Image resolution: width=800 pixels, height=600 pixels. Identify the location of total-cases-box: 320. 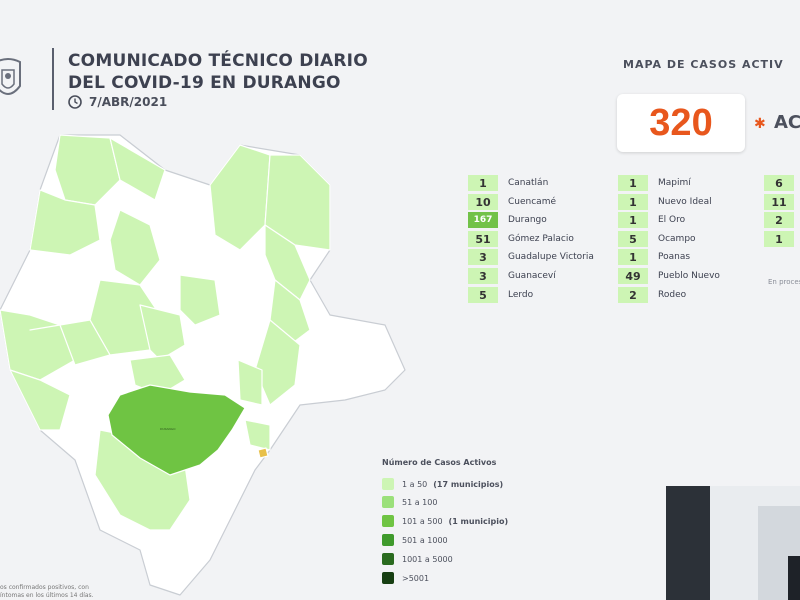
(681, 123).